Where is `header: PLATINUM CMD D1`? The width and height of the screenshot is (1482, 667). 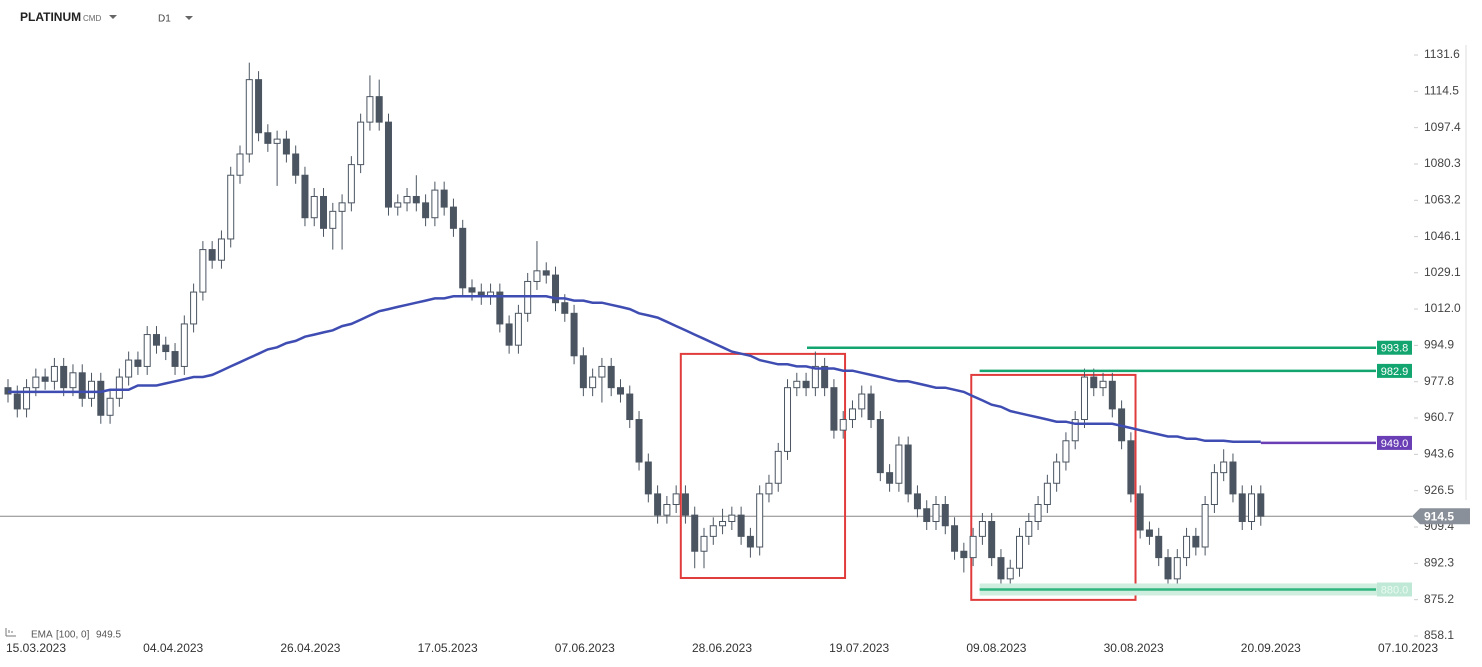
header: PLATINUM CMD D1 is located at coordinates (106, 17).